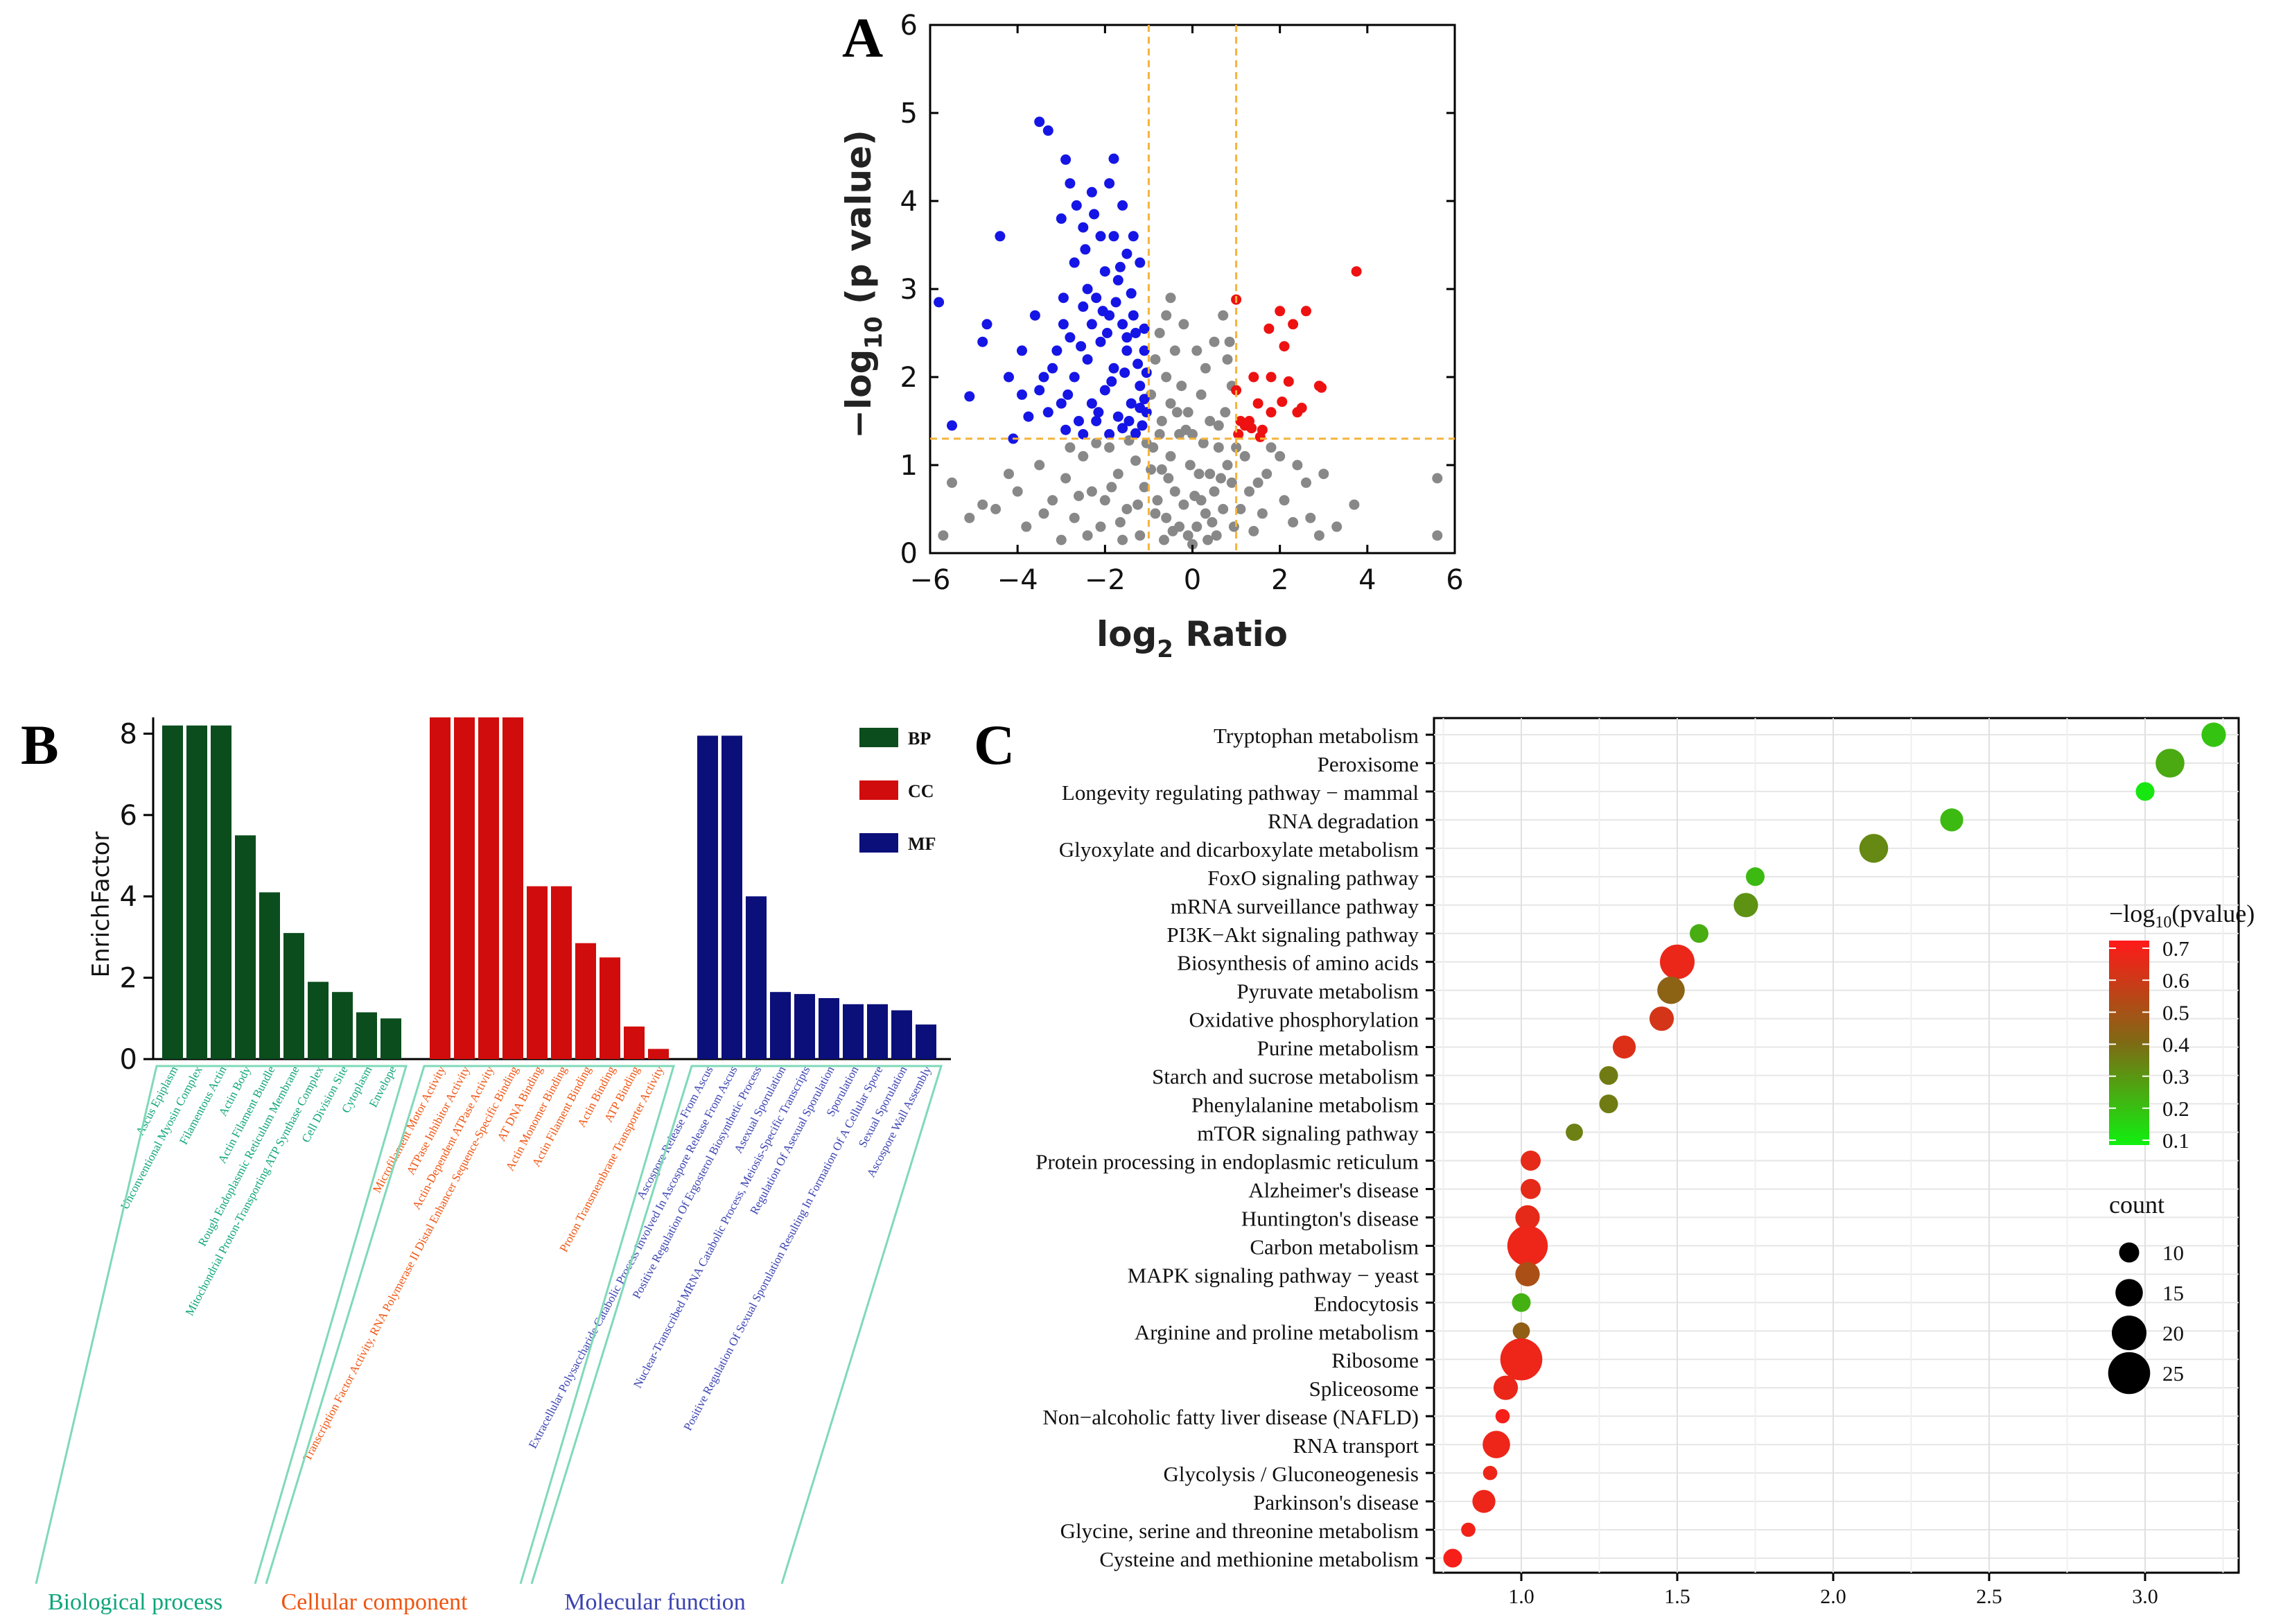 This screenshot has height=1624, width=2274. Describe the element at coordinates (1017, 580) in the screenshot. I see `x-tick-label: −4` at that location.